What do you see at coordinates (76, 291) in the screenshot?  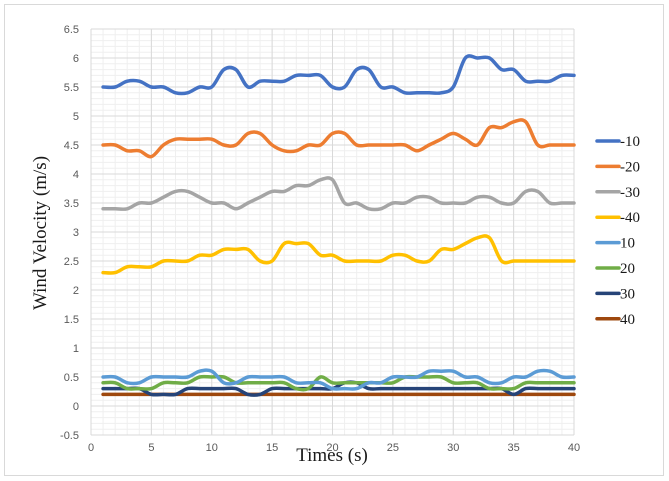 I see `y-tick-label: 2` at bounding box center [76, 291].